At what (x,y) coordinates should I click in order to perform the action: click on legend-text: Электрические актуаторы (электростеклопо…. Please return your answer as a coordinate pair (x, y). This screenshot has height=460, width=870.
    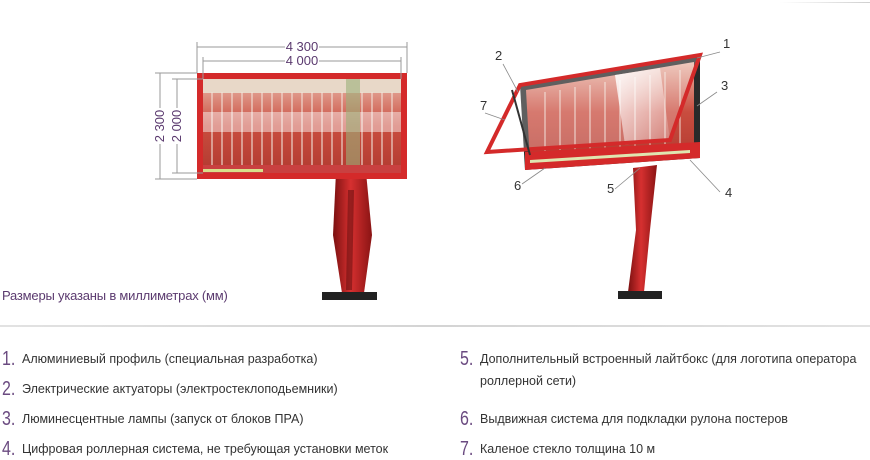
    Looking at the image, I should click on (180, 389).